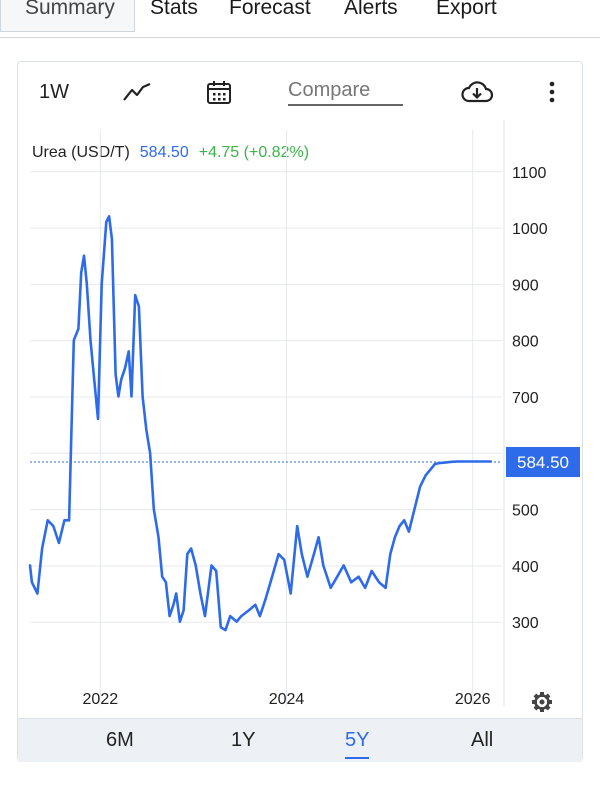 This screenshot has height=800, width=600. Describe the element at coordinates (466, 9) in the screenshot. I see `tab-export: Export` at that location.